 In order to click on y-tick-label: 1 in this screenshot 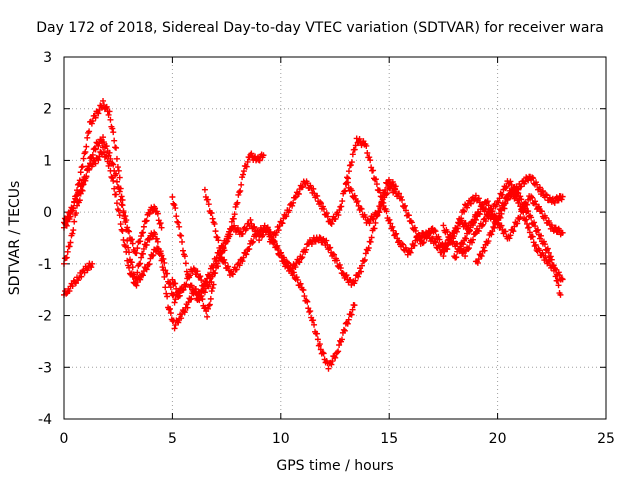, I will do `click(47, 161)`.